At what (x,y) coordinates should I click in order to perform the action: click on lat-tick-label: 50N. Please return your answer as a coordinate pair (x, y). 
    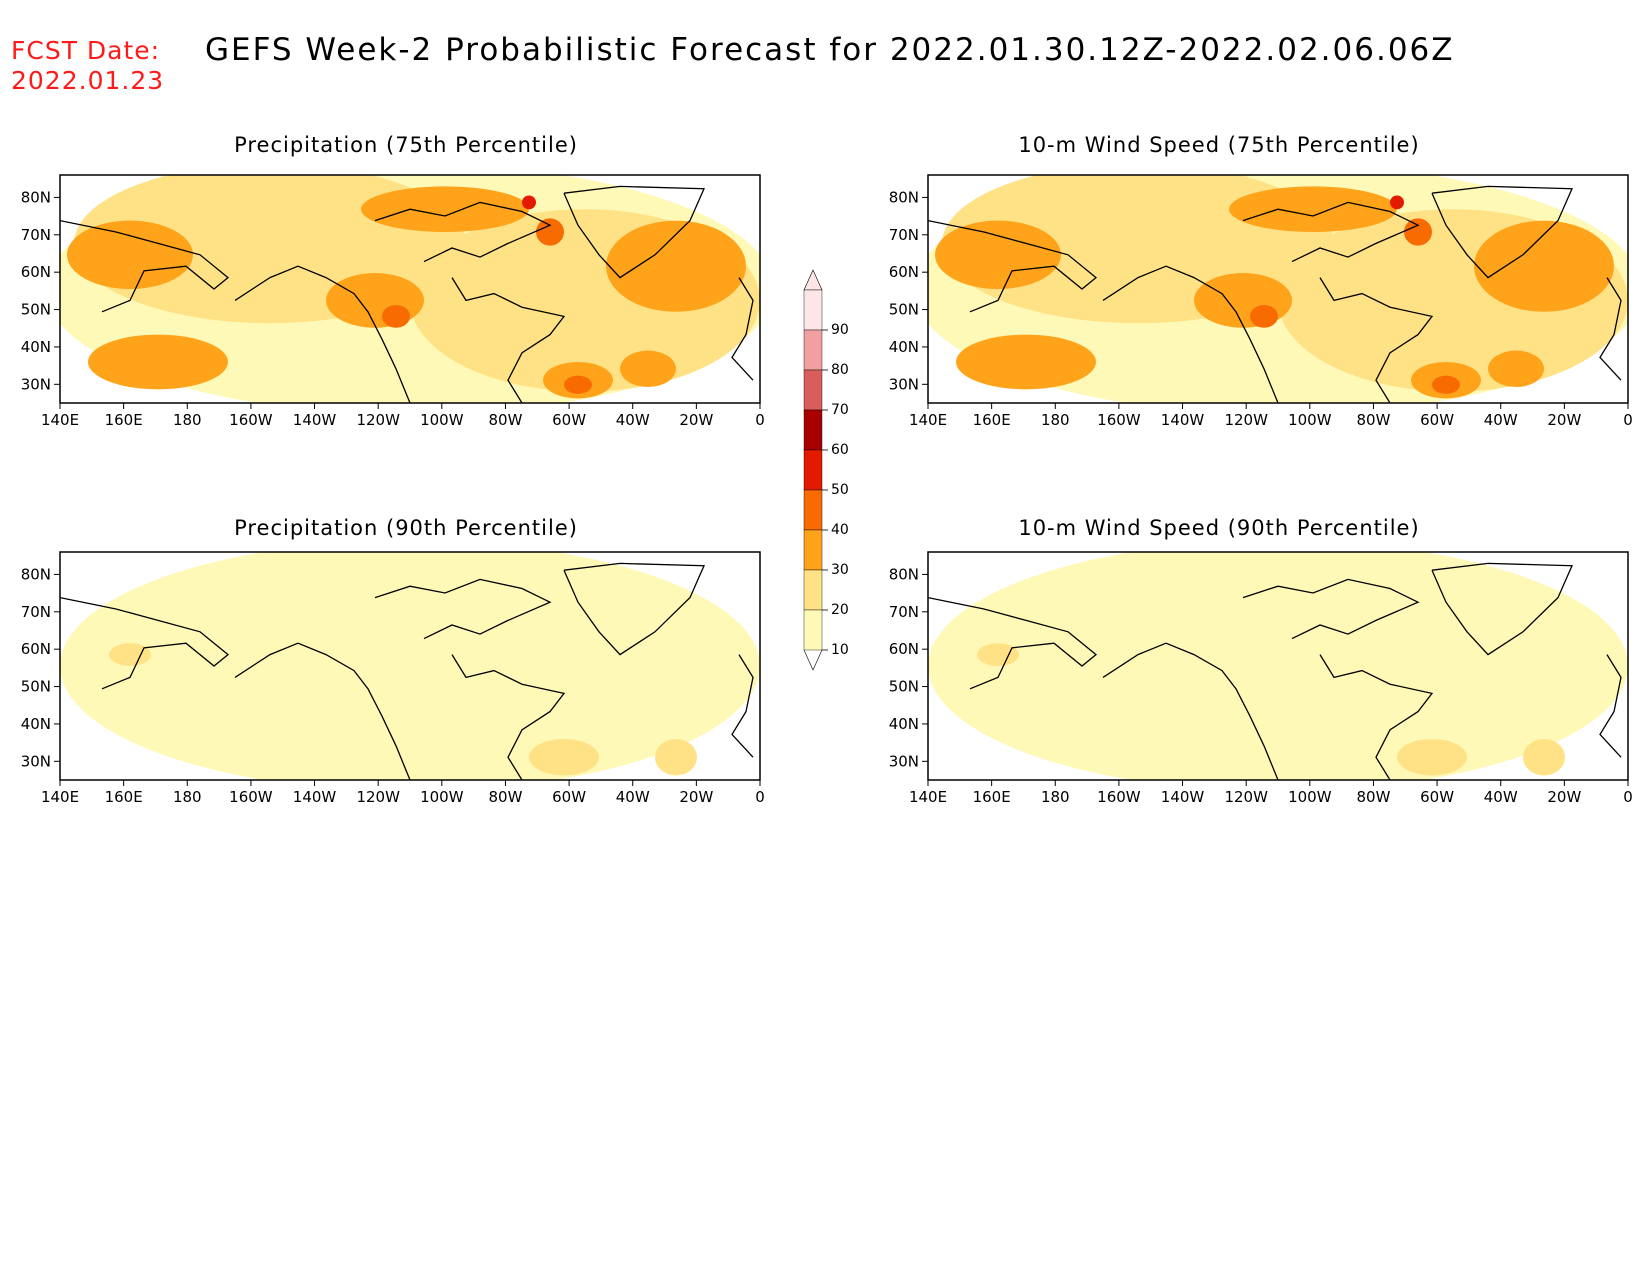
    Looking at the image, I should click on (904, 310).